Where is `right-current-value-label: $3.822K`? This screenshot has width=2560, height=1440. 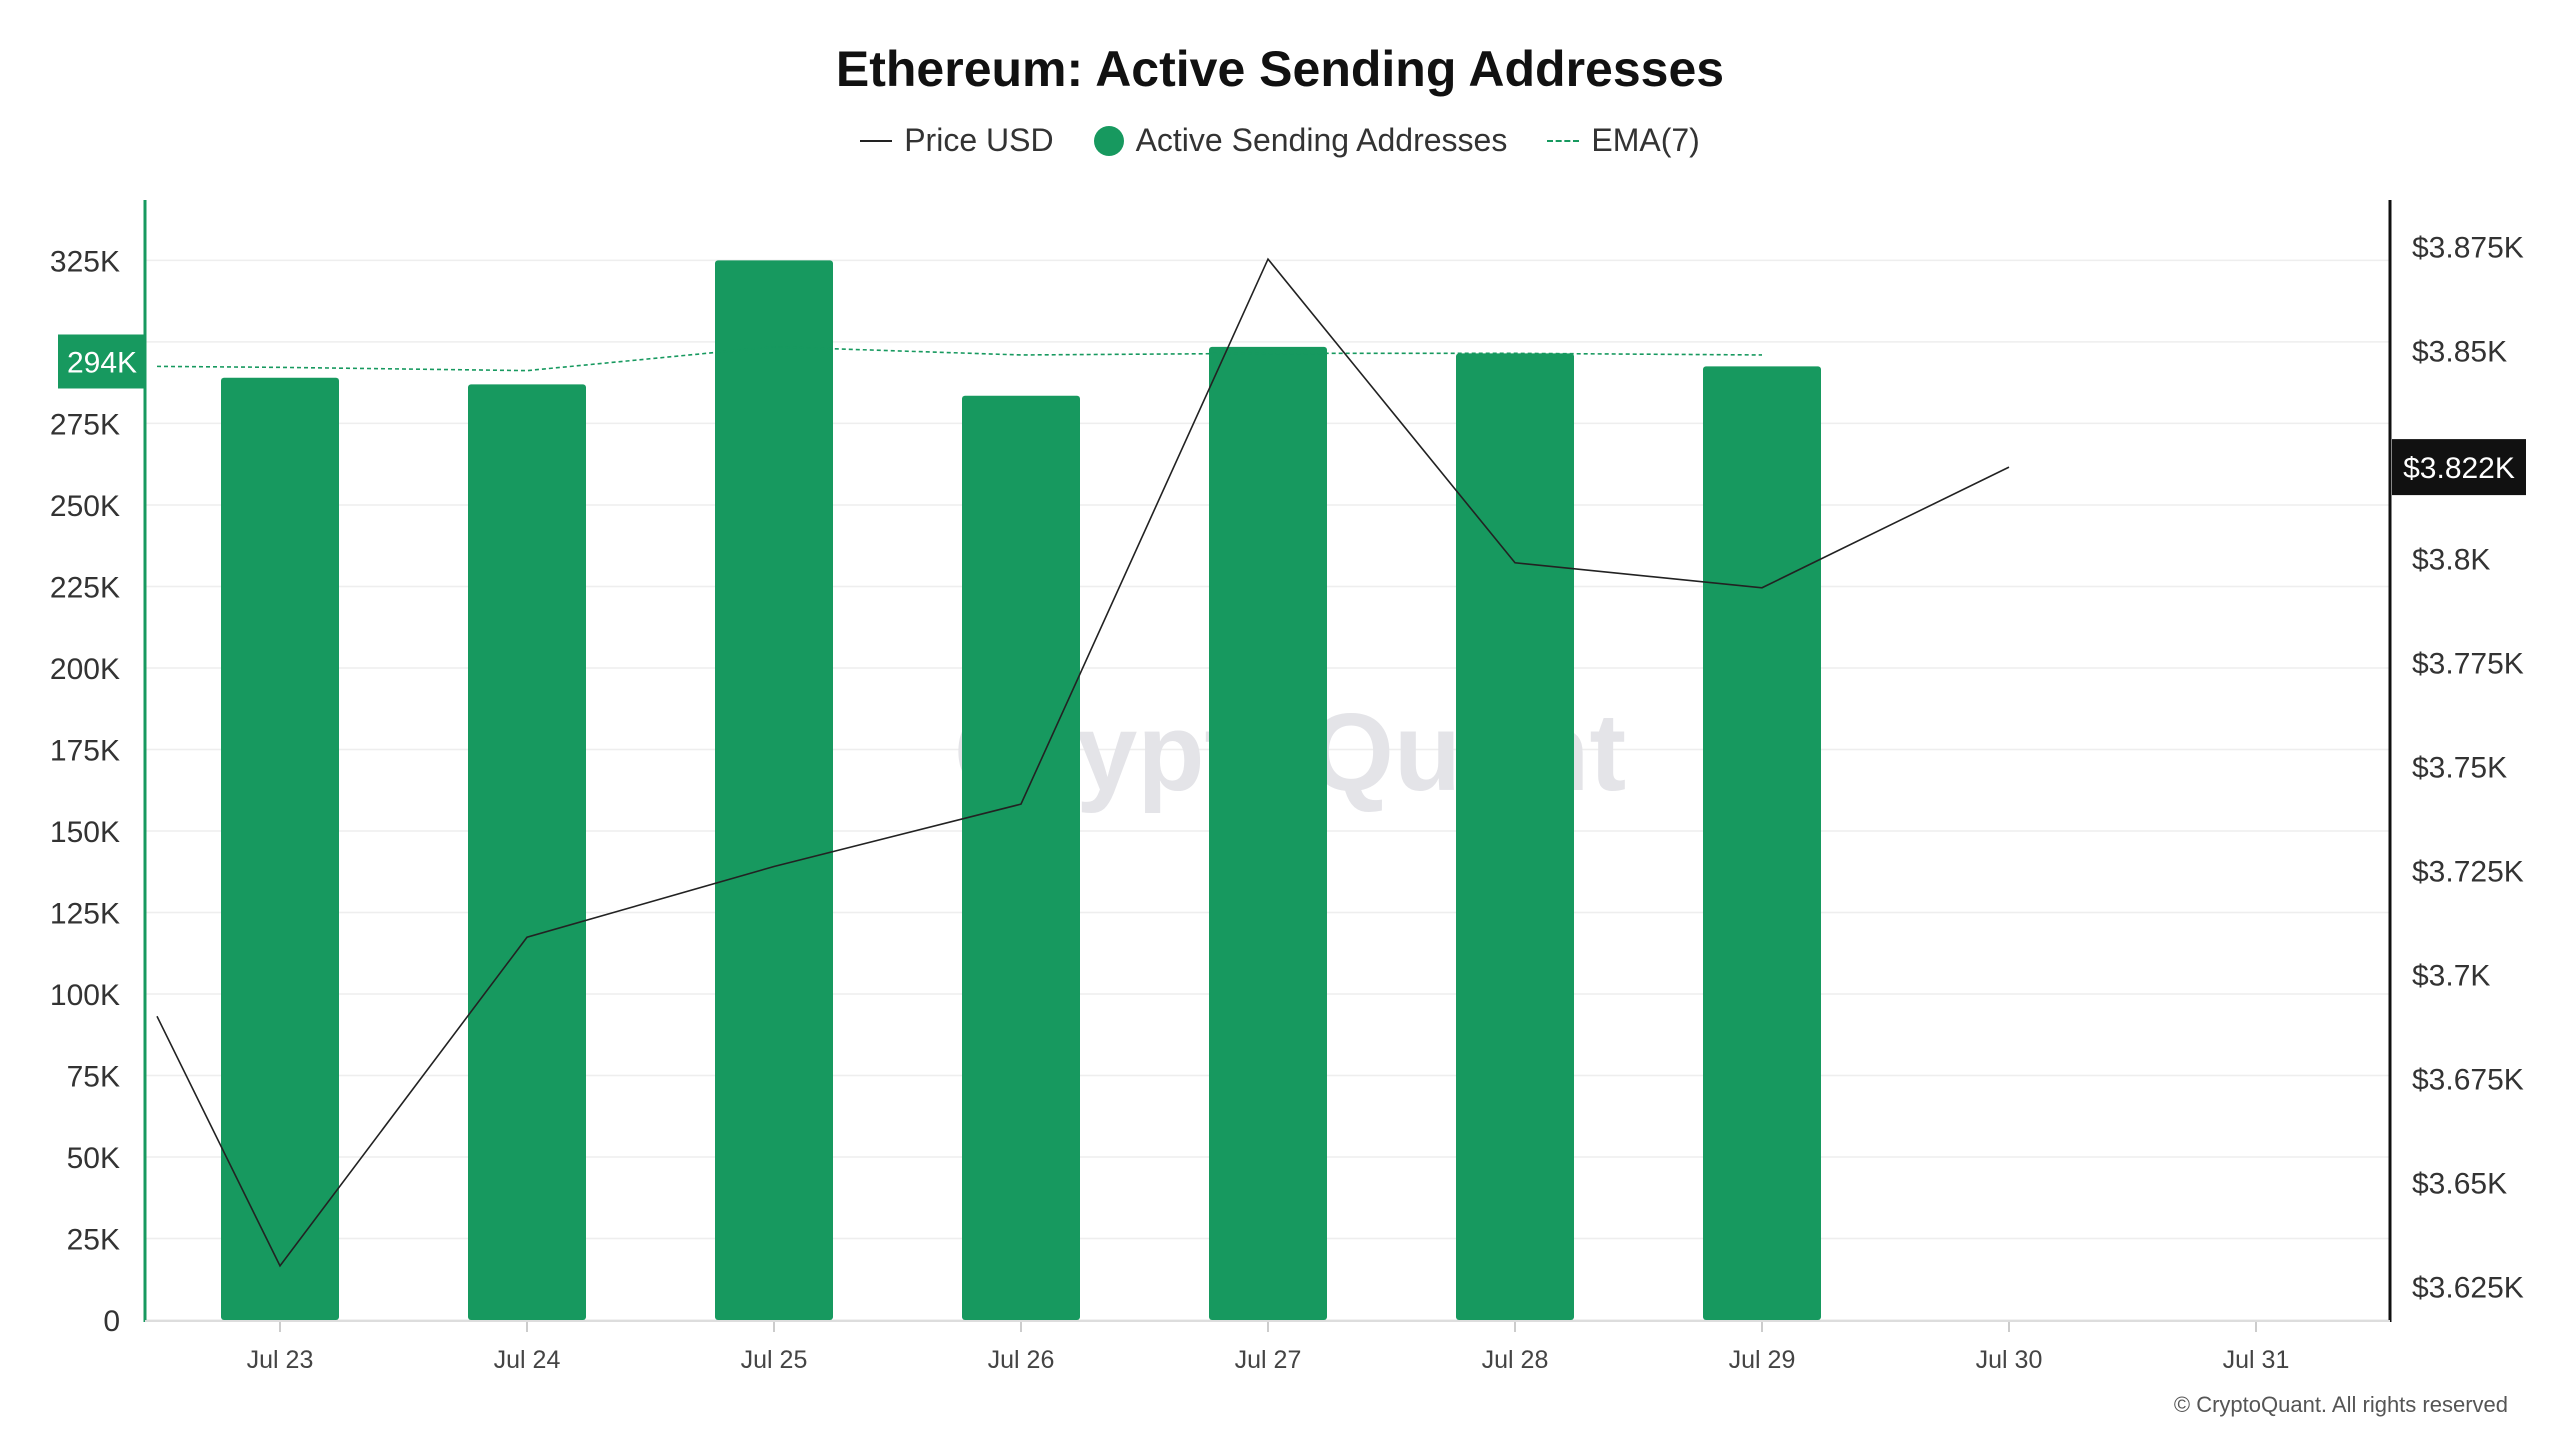
right-current-value-label: $3.822K is located at coordinates (2459, 468).